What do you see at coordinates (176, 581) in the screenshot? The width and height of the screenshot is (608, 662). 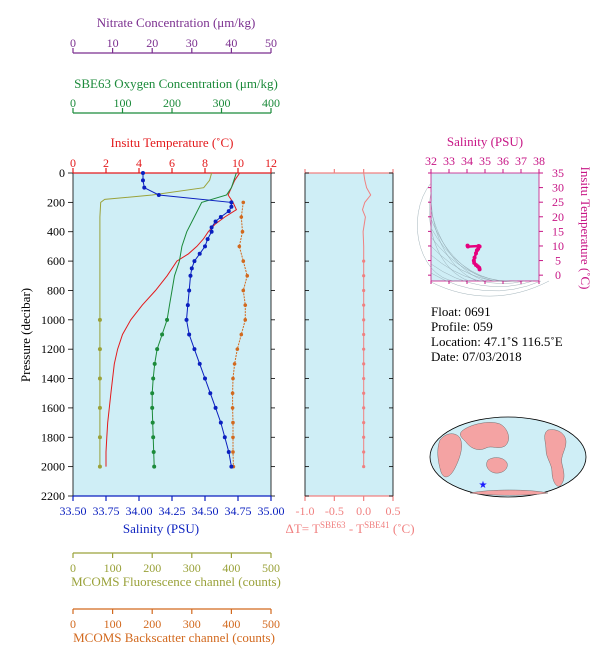 I see `fluorescence-axis-title: MCOMS Fluorescence channel (counts)` at bounding box center [176, 581].